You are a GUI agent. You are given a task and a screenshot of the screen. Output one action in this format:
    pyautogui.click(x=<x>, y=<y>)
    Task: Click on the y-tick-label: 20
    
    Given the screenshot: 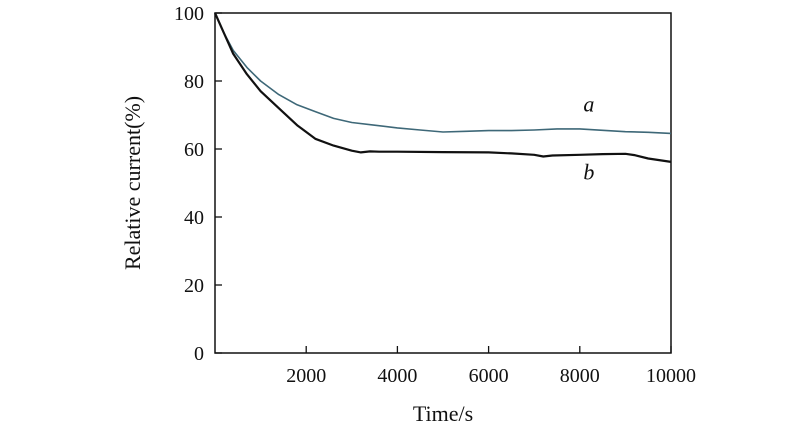 What is the action you would take?
    pyautogui.click(x=194, y=286)
    